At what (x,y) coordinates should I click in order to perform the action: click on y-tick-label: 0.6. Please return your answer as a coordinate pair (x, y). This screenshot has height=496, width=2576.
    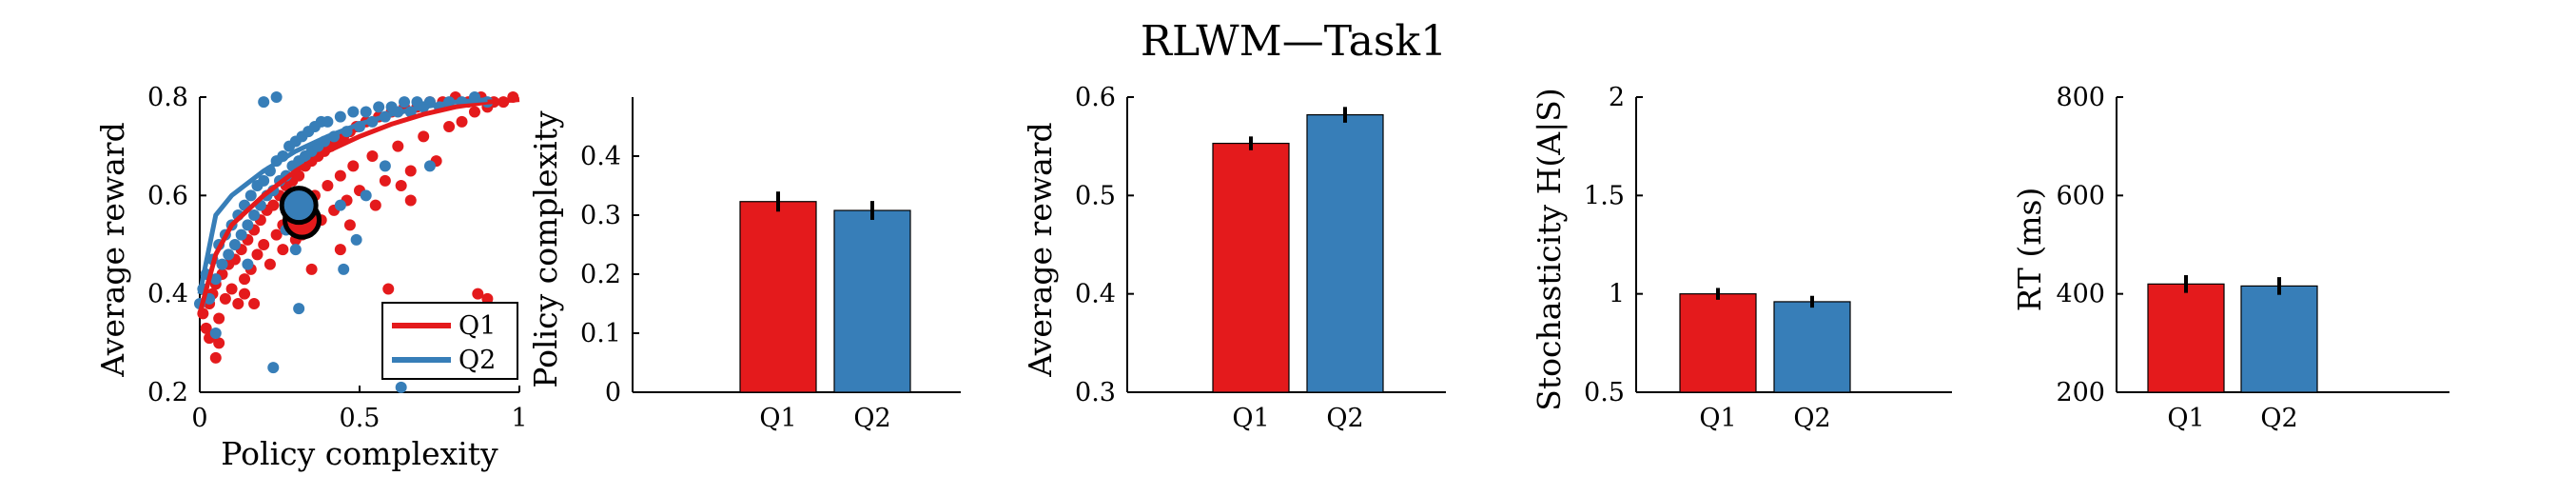
    Looking at the image, I should click on (1096, 97).